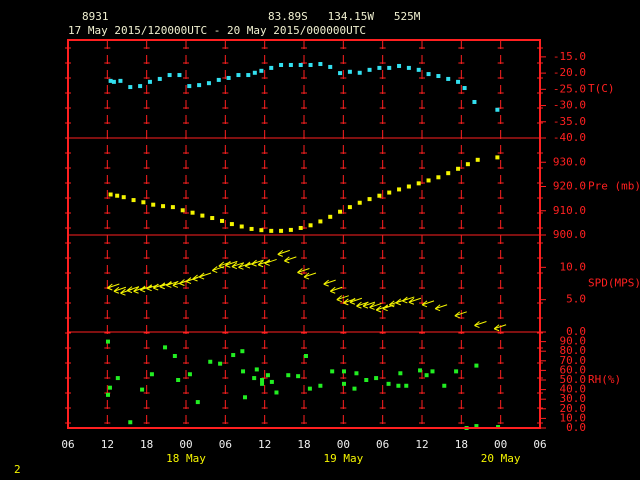 The image size is (640, 480). I want to click on page-number: 2, so click(17, 469).